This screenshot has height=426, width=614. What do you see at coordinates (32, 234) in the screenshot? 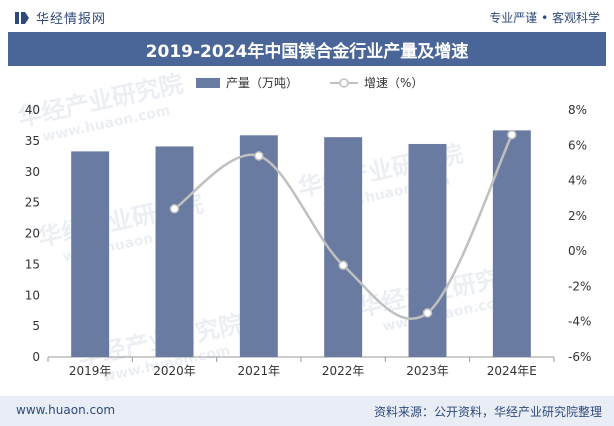
I see `y-left-tick-label: 20` at bounding box center [32, 234].